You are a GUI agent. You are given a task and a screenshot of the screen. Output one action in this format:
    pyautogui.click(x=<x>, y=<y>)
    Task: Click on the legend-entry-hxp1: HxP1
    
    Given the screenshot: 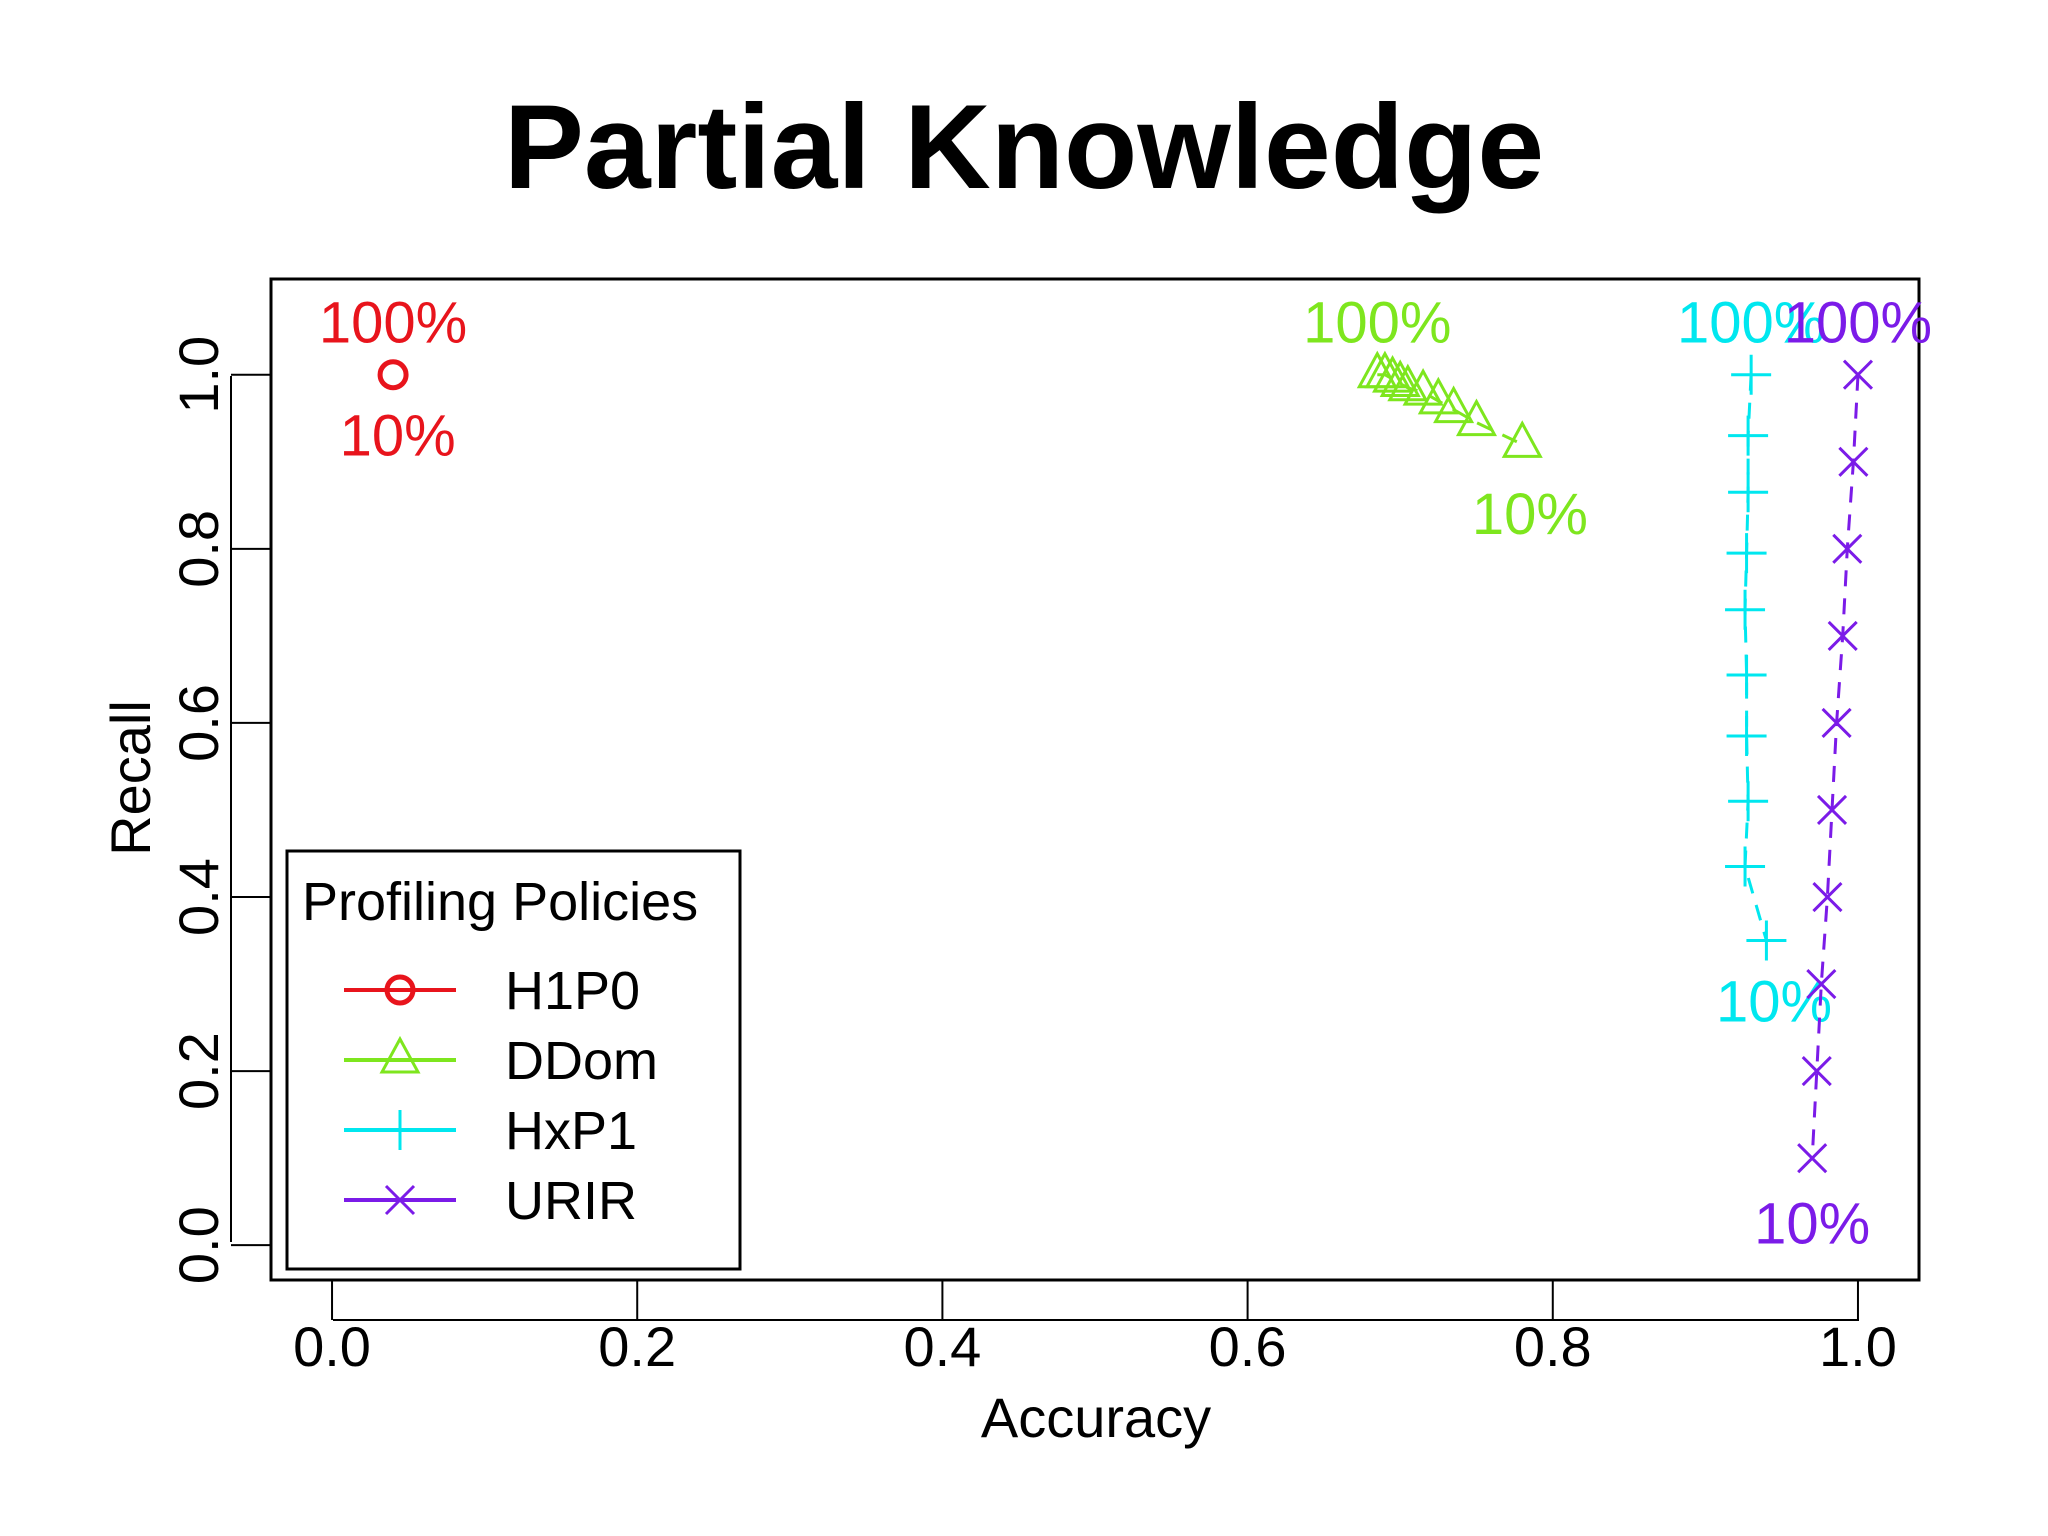 What is the action you would take?
    pyautogui.click(x=490, y=1131)
    